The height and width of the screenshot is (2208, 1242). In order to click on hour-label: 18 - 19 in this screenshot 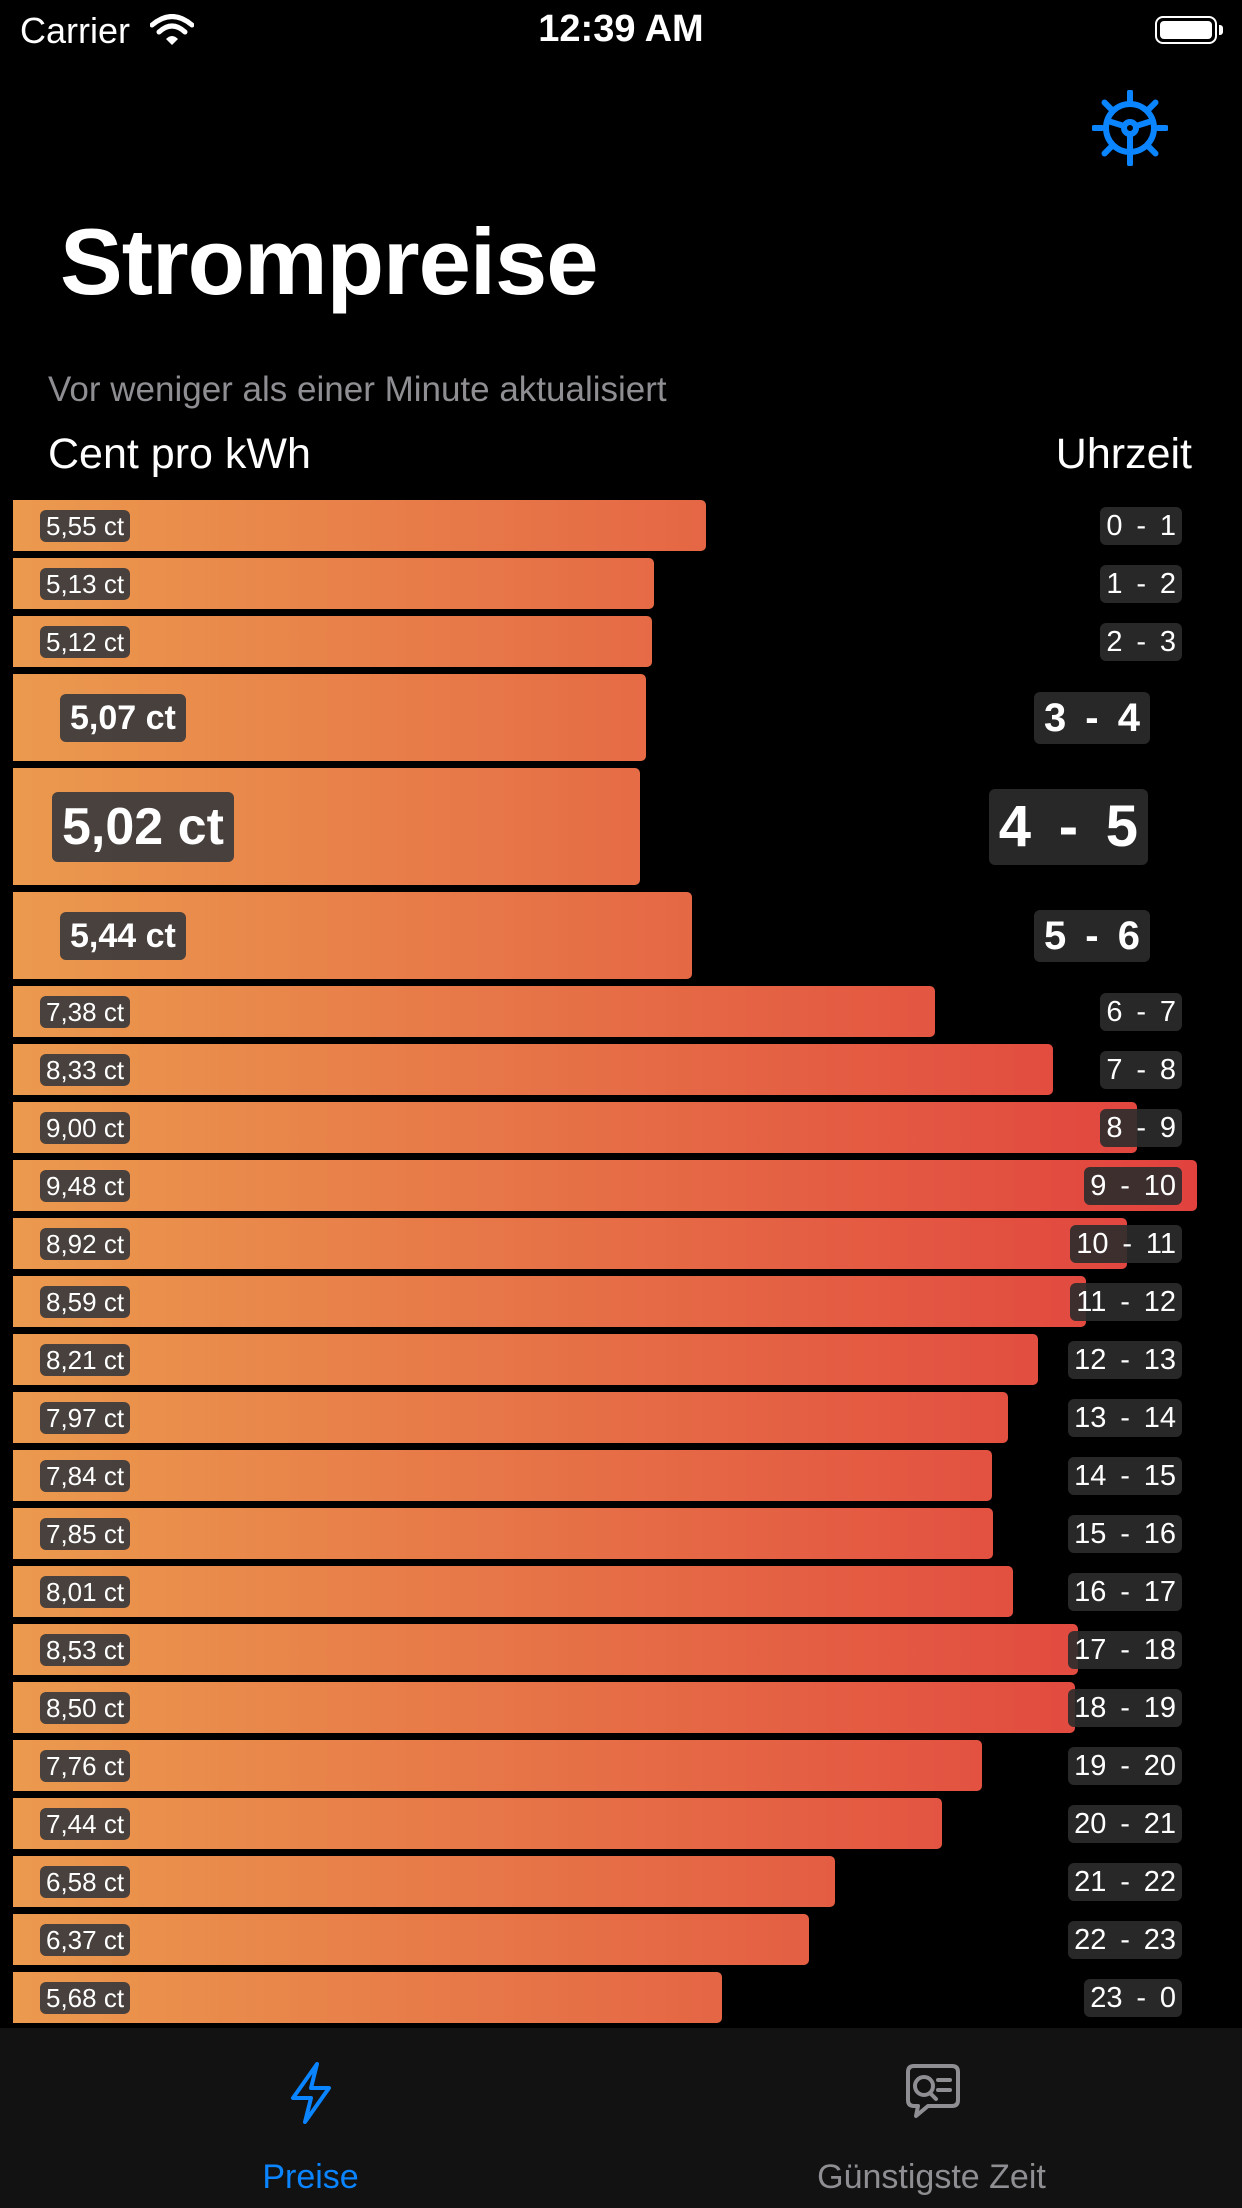, I will do `click(1125, 1707)`.